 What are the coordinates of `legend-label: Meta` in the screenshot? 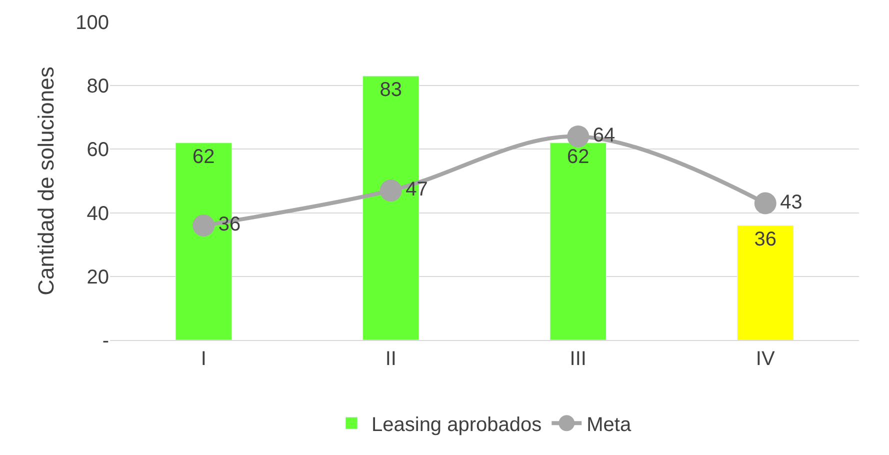 It's located at (609, 425).